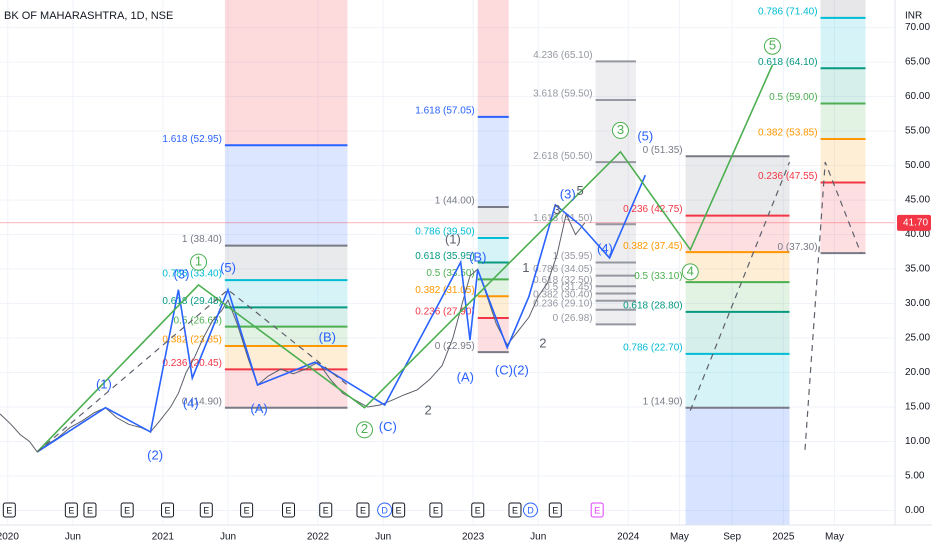  Describe the element at coordinates (917, 27) in the screenshot. I see `y-tick-label: 70.00` at that location.